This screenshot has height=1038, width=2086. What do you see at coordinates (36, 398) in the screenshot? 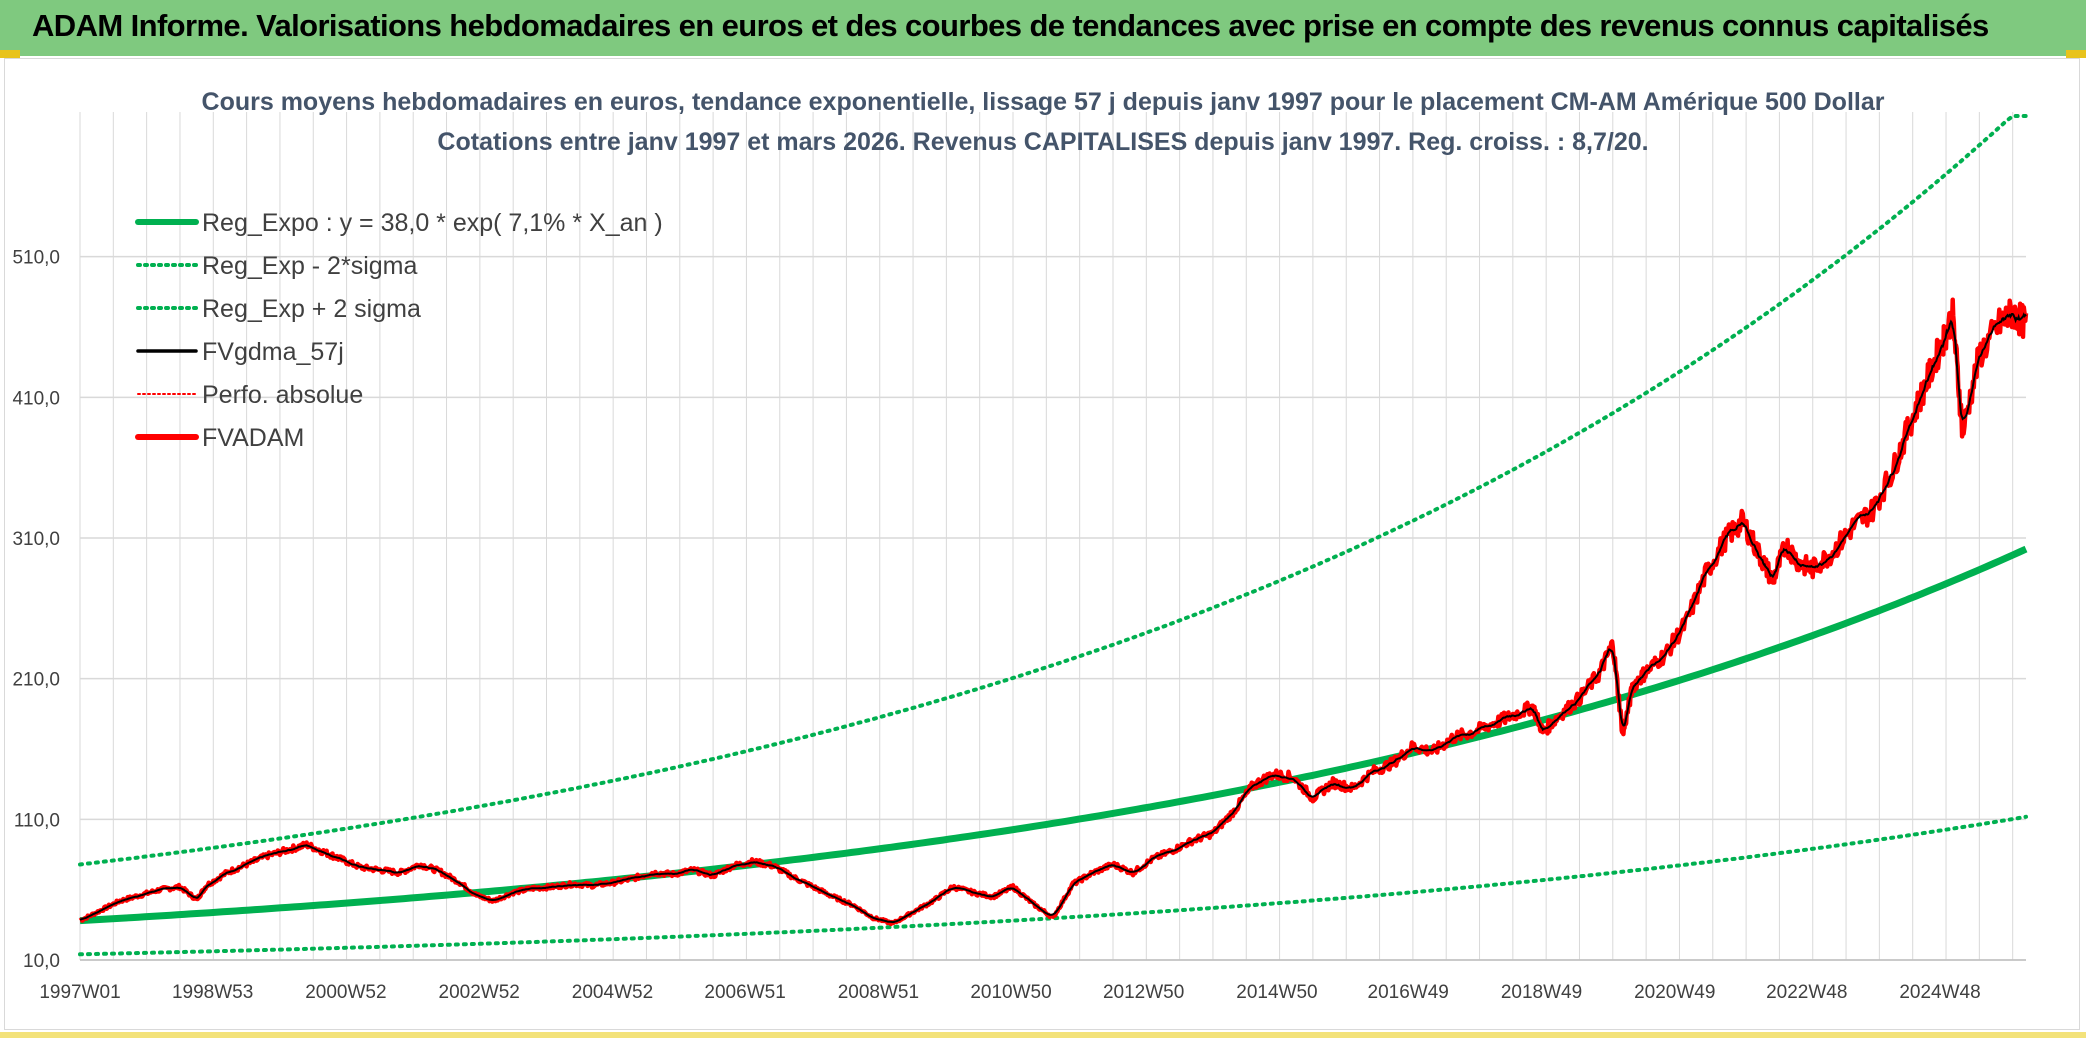
I see `y-tick-label: 410,0` at bounding box center [36, 398].